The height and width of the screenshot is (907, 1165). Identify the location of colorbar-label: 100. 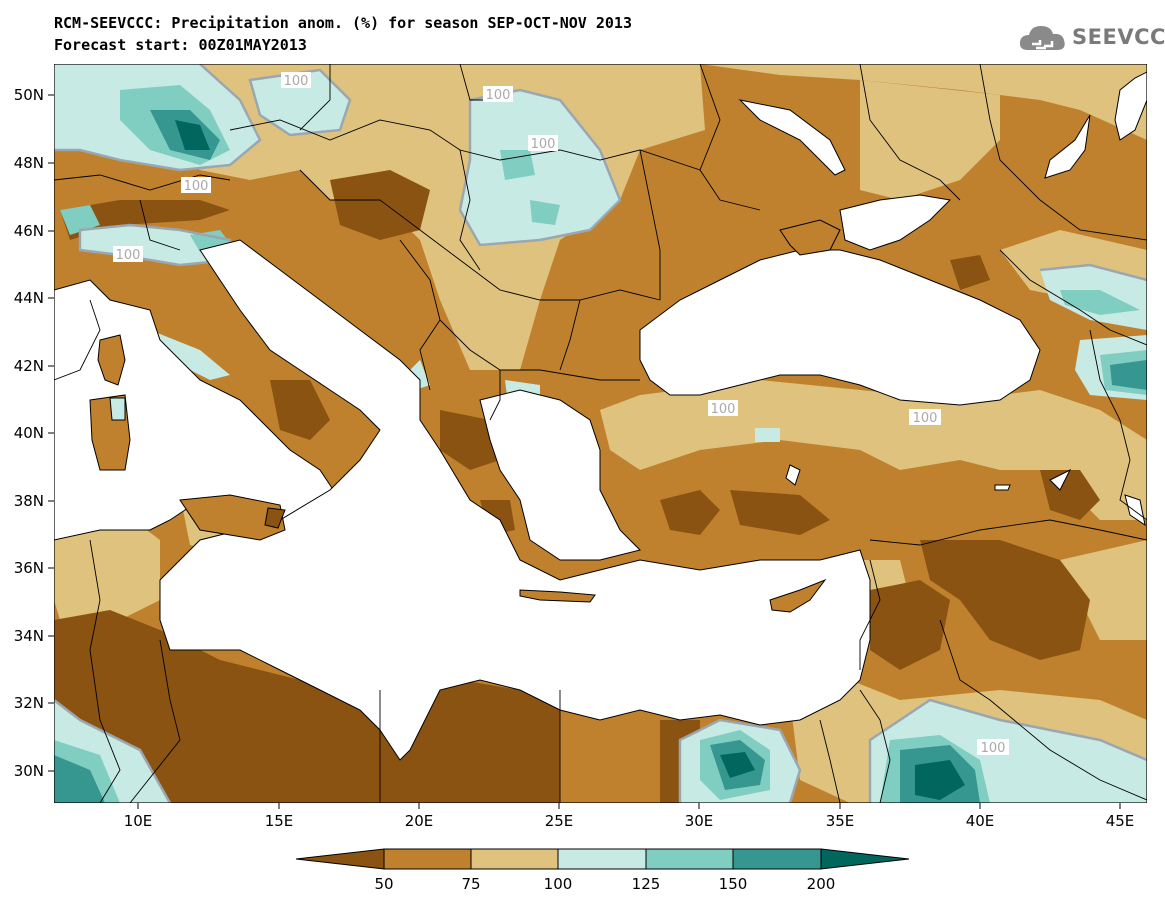
(558, 884).